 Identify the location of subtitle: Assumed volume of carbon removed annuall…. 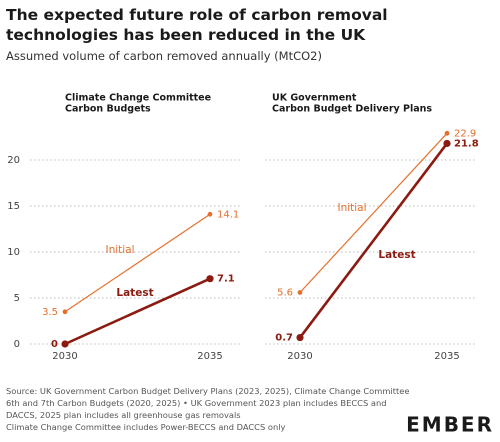
(164, 56).